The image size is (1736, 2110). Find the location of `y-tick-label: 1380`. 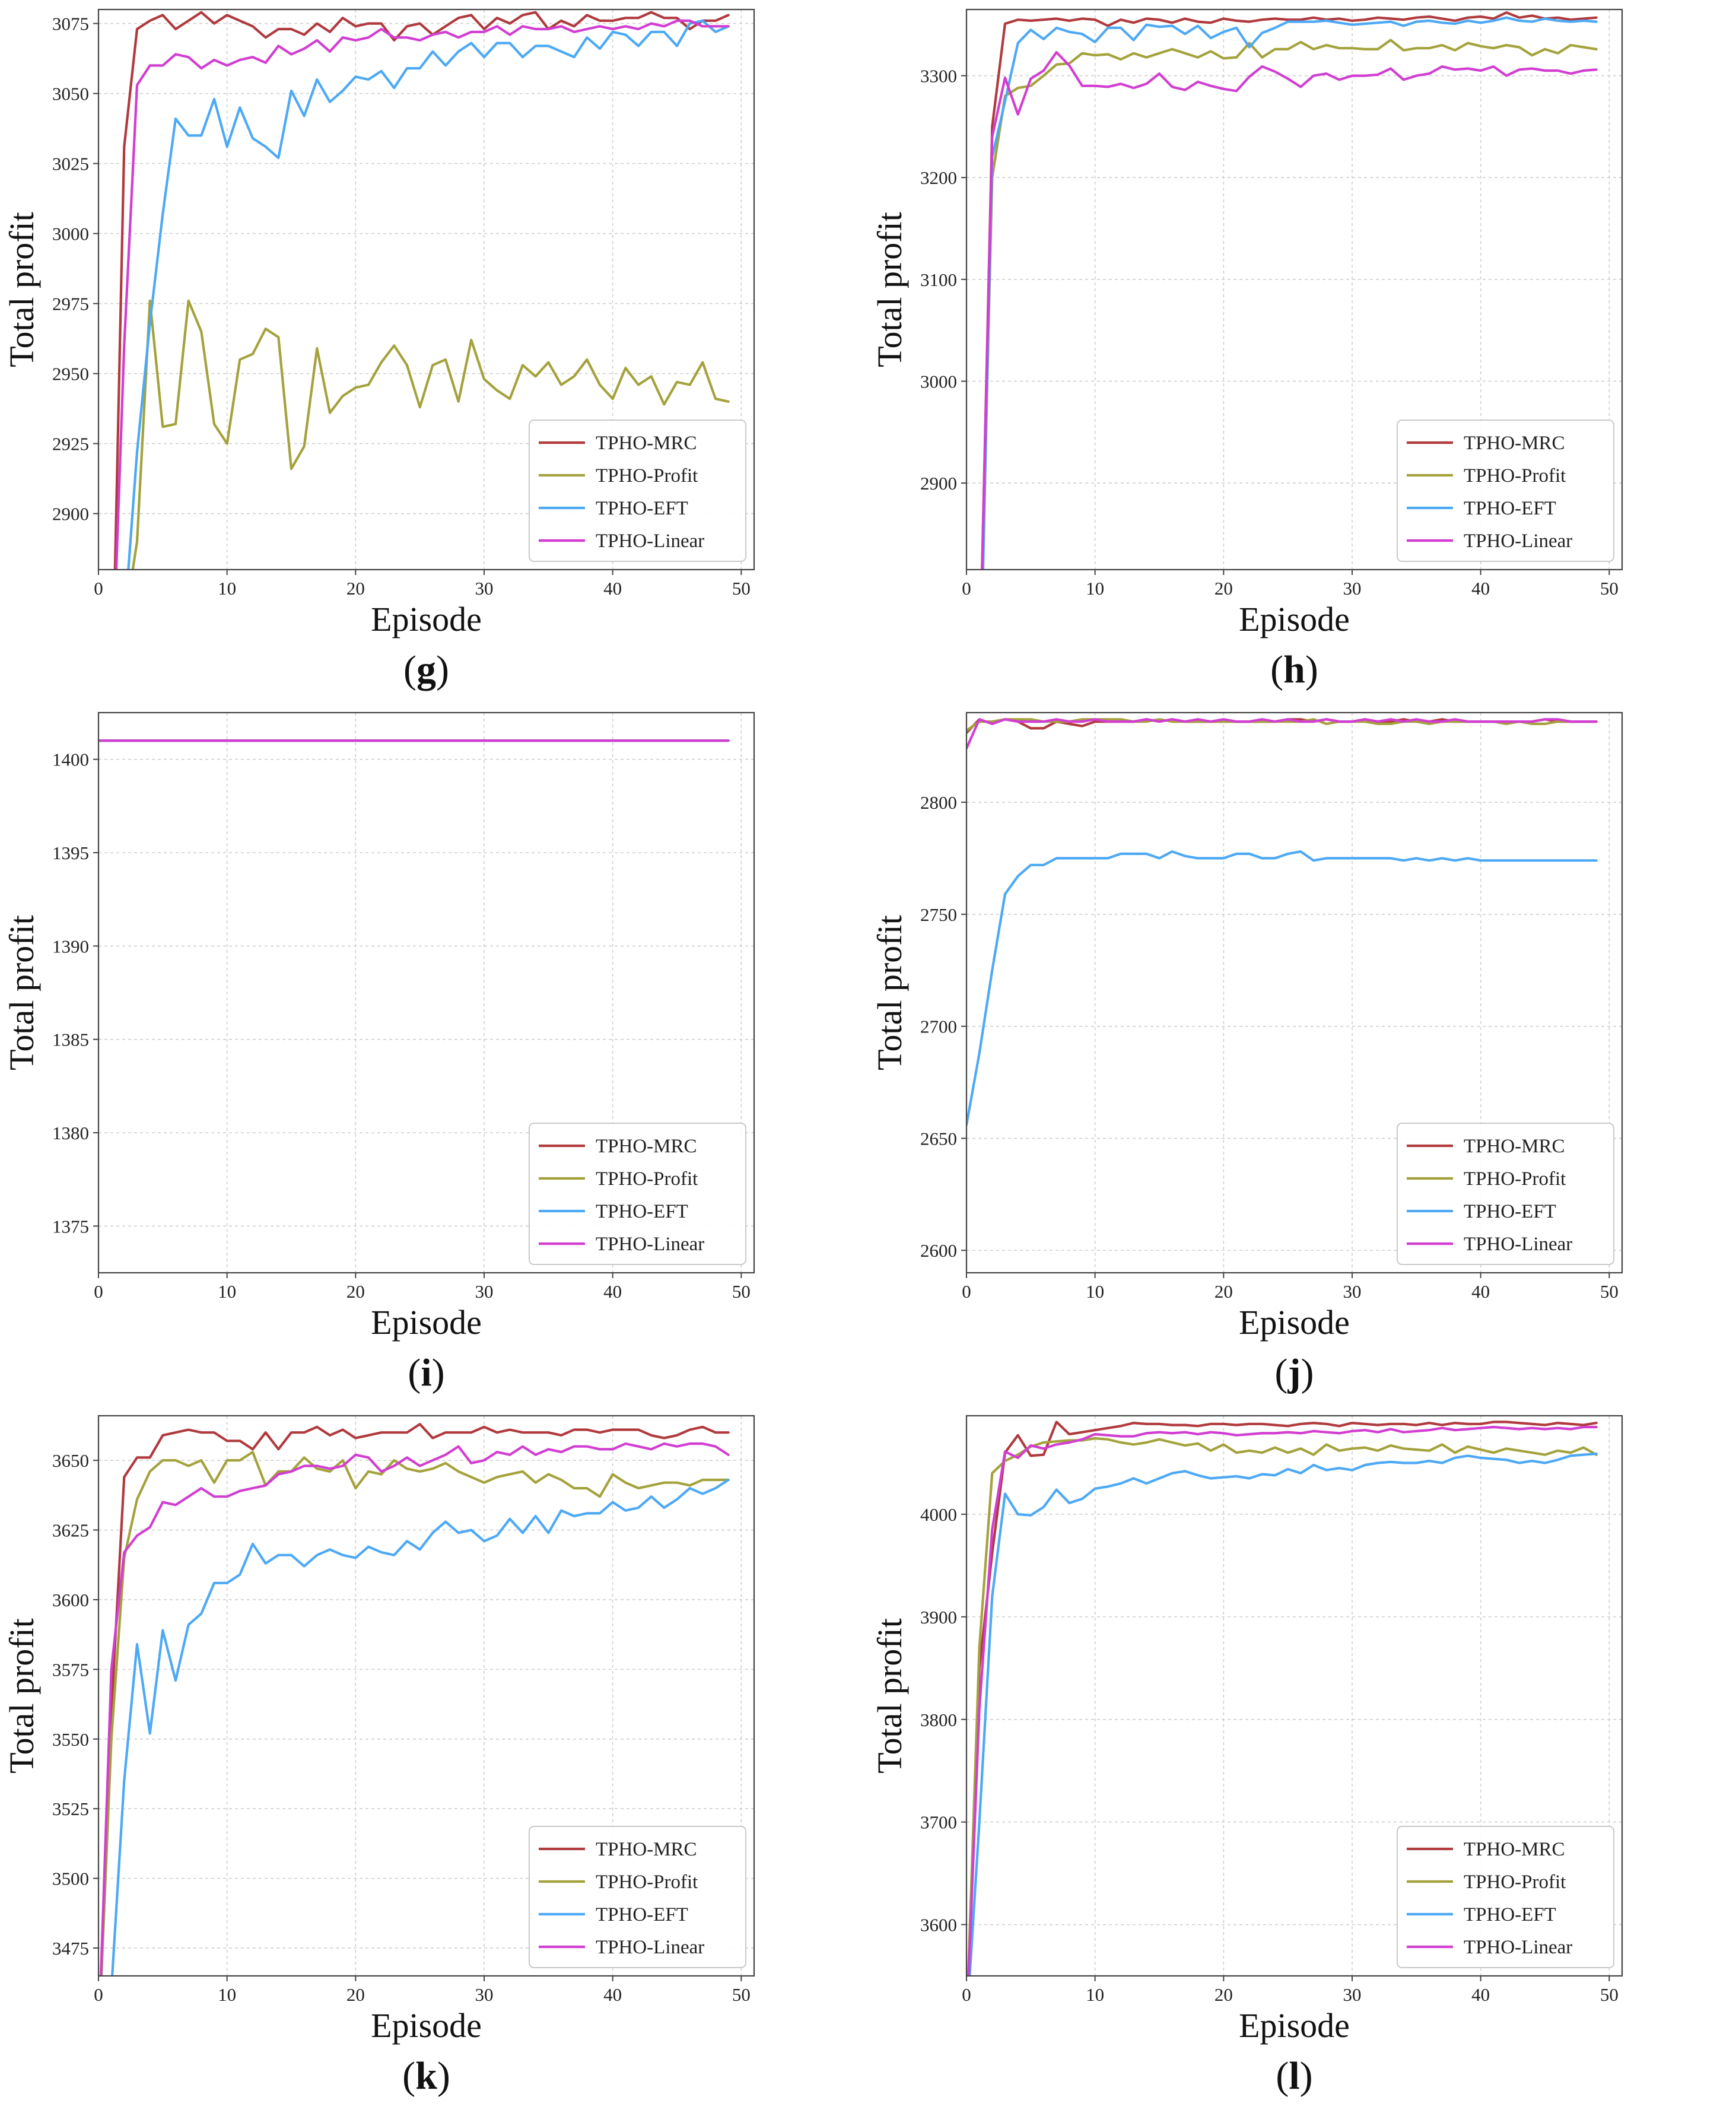

y-tick-label: 1380 is located at coordinates (70, 1133).